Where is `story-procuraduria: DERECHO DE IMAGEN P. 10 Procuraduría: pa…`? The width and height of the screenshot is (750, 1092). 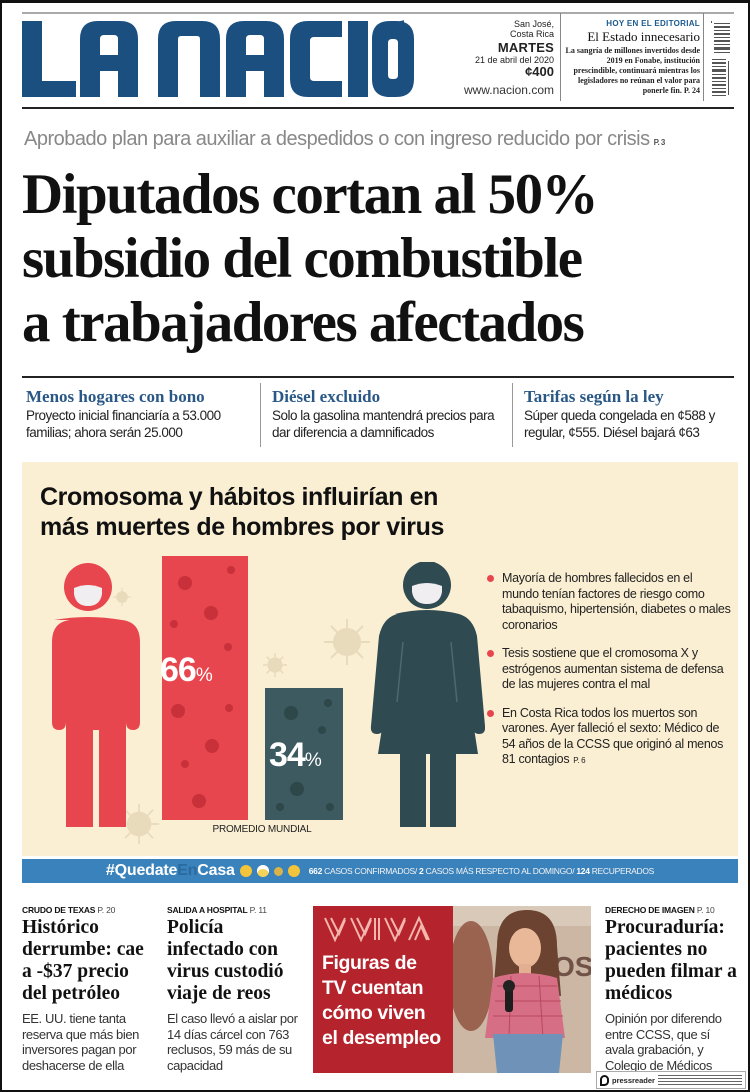
story-procuraduria: DERECHO DE IMAGEN P. 10 Procuraduría: pa… is located at coordinates (672, 989).